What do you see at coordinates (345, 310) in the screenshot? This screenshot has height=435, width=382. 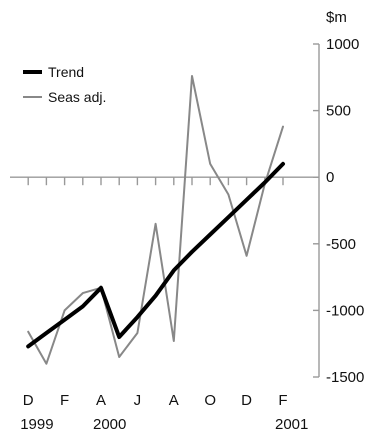 I see `y-tick-label: -1000` at bounding box center [345, 310].